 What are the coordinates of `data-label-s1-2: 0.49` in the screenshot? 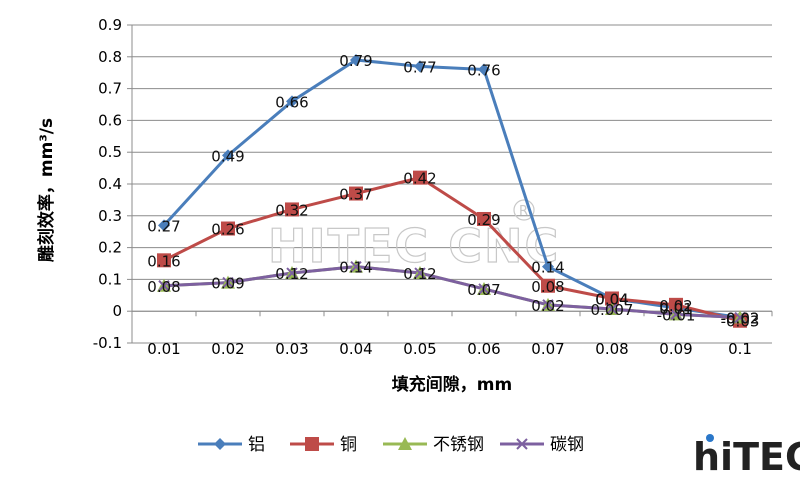 It's located at (227, 156).